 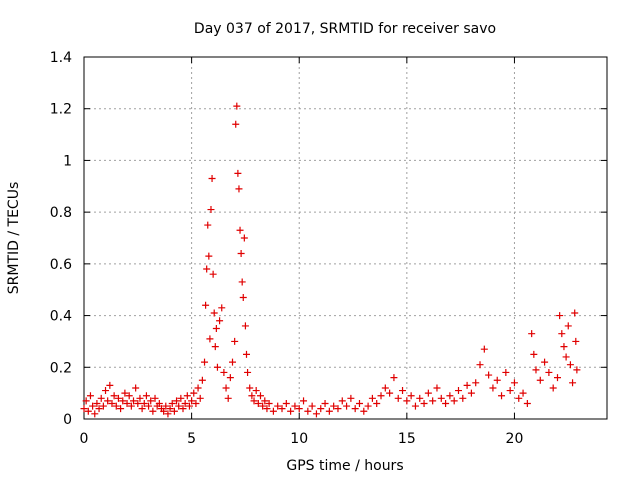 What do you see at coordinates (61, 317) in the screenshot?
I see `y-tick-label: 0.4` at bounding box center [61, 317].